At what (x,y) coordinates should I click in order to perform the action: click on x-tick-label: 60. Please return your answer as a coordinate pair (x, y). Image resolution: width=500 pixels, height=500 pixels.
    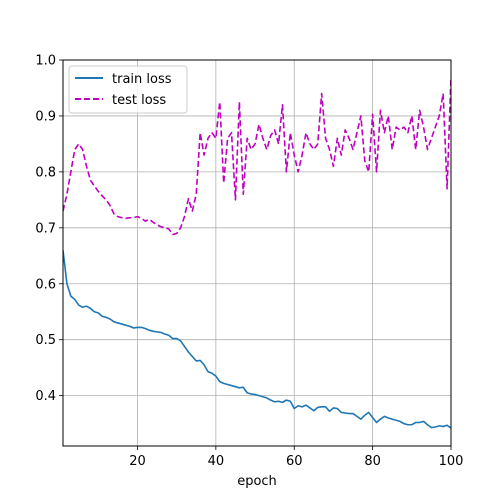
    Looking at the image, I should click on (294, 461).